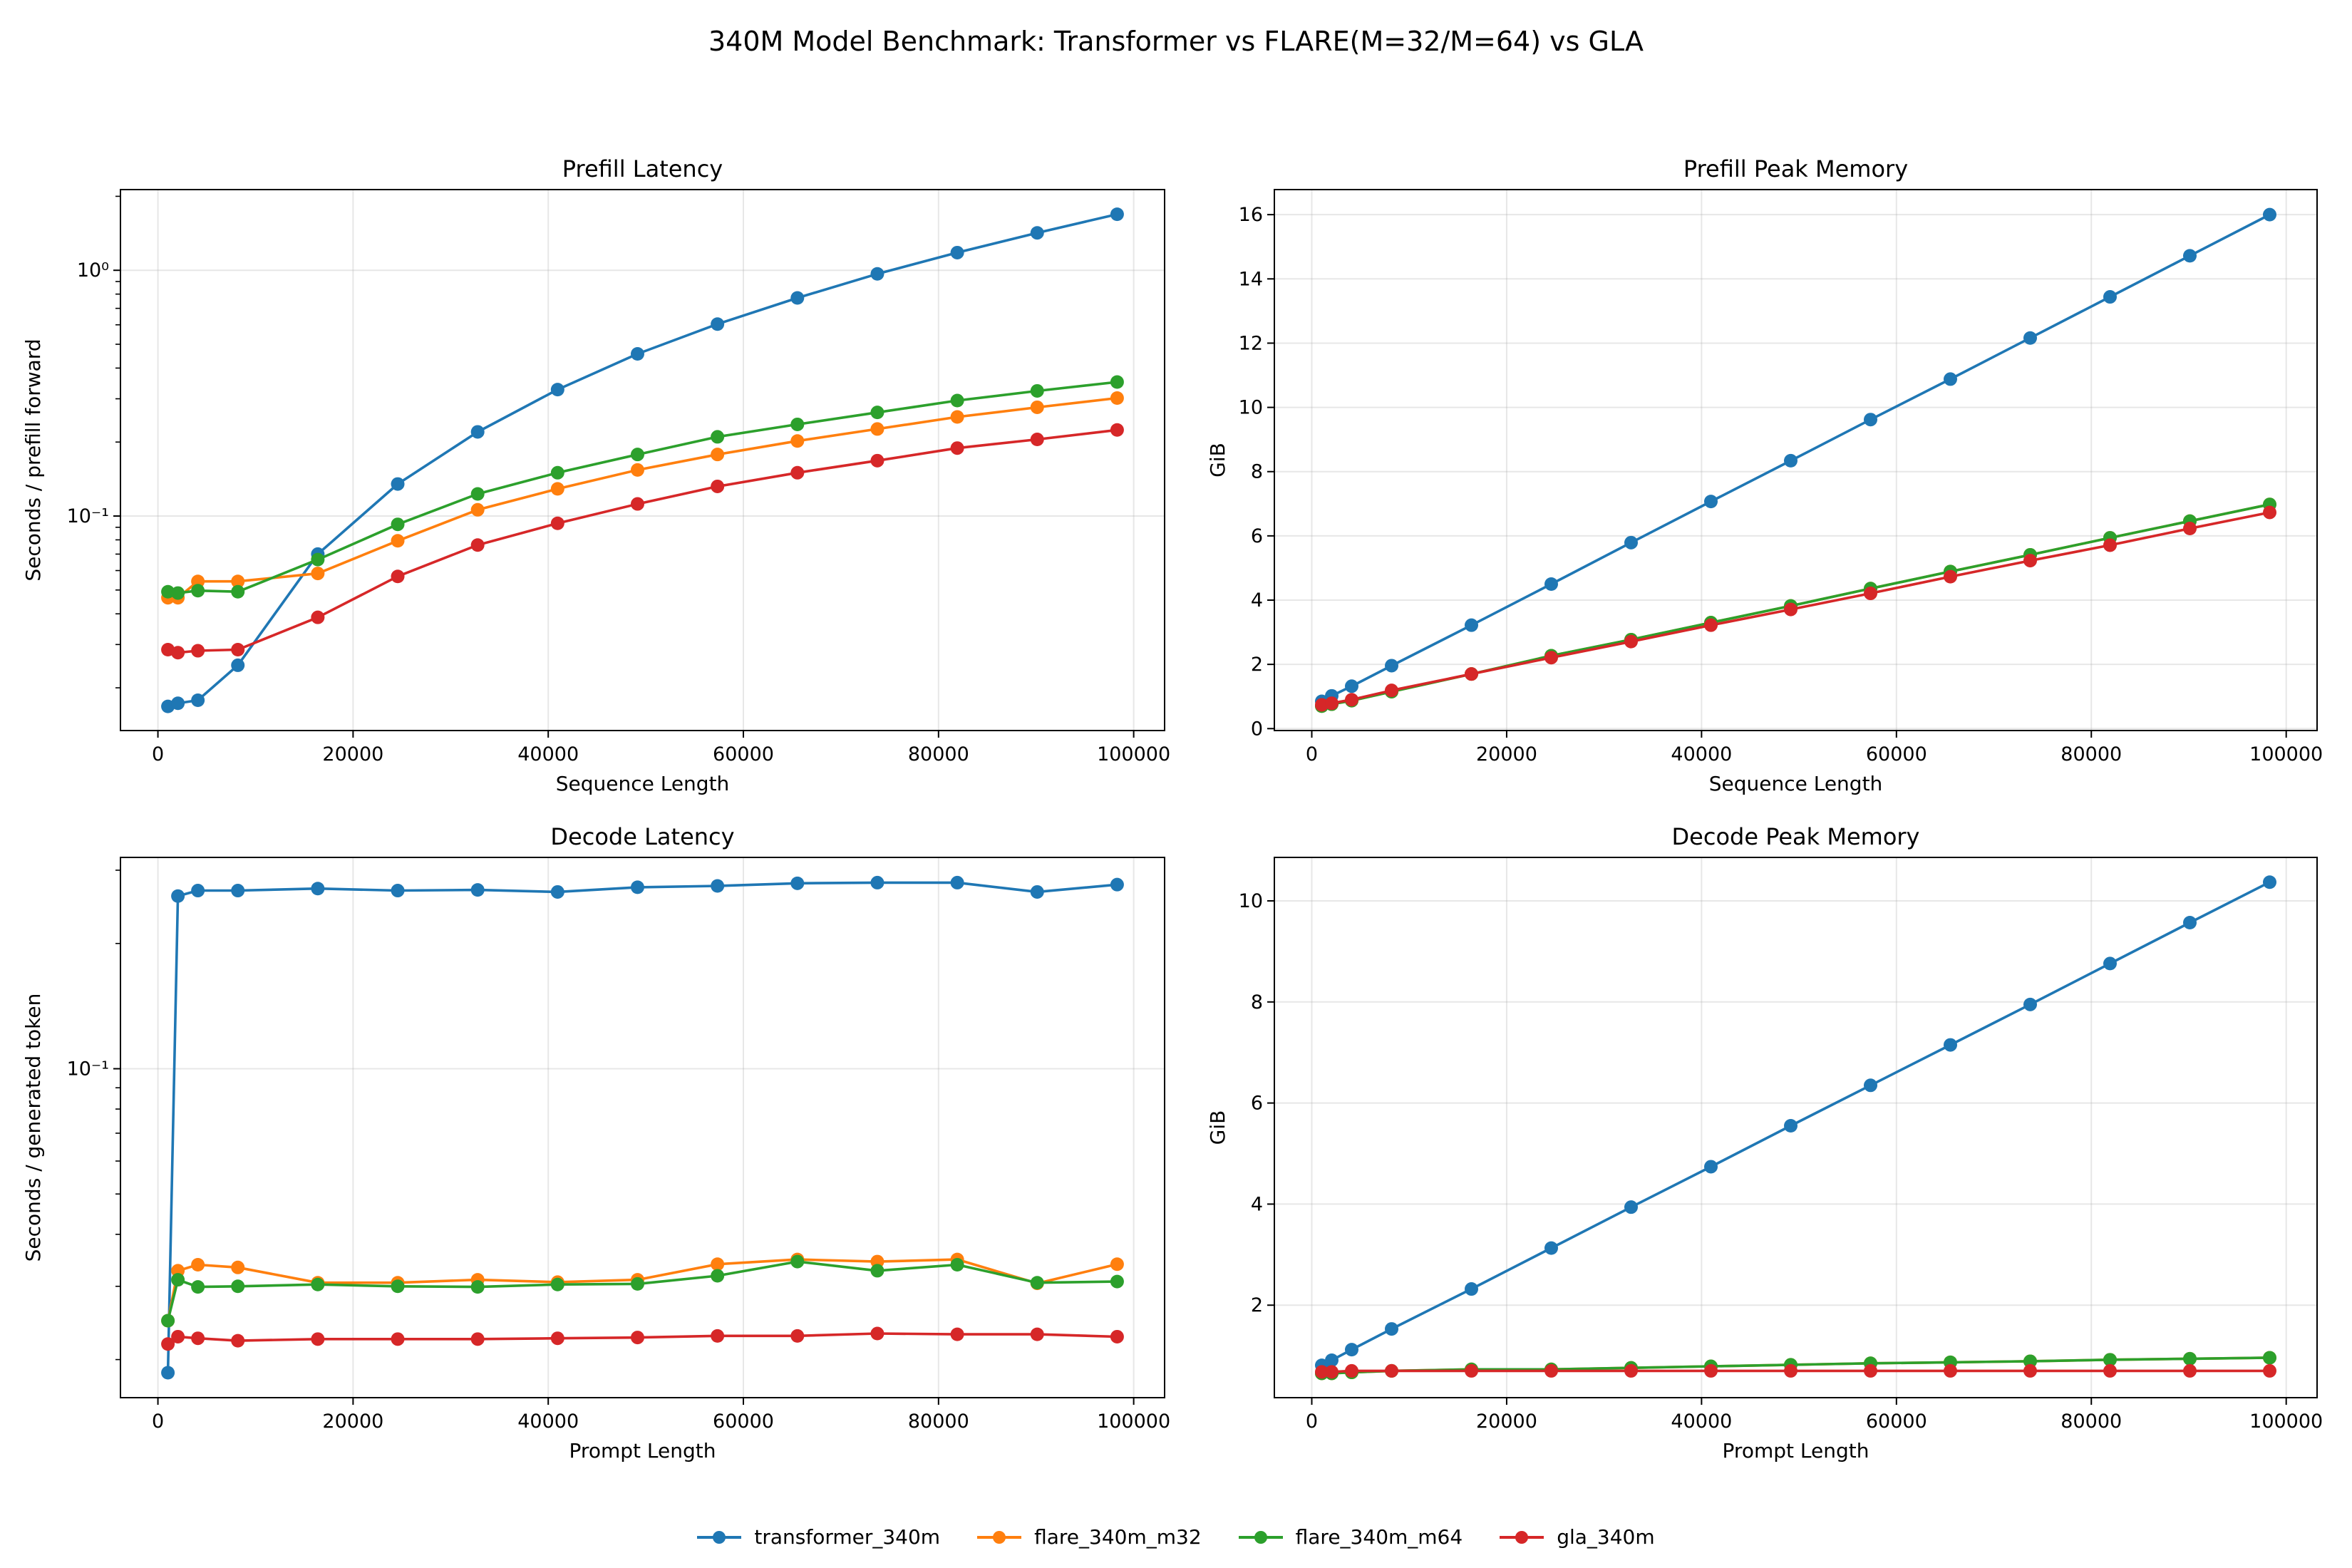 This screenshot has height=1568, width=2352. Describe the element at coordinates (1261, 1537) in the screenshot. I see `legend-marker` at that location.